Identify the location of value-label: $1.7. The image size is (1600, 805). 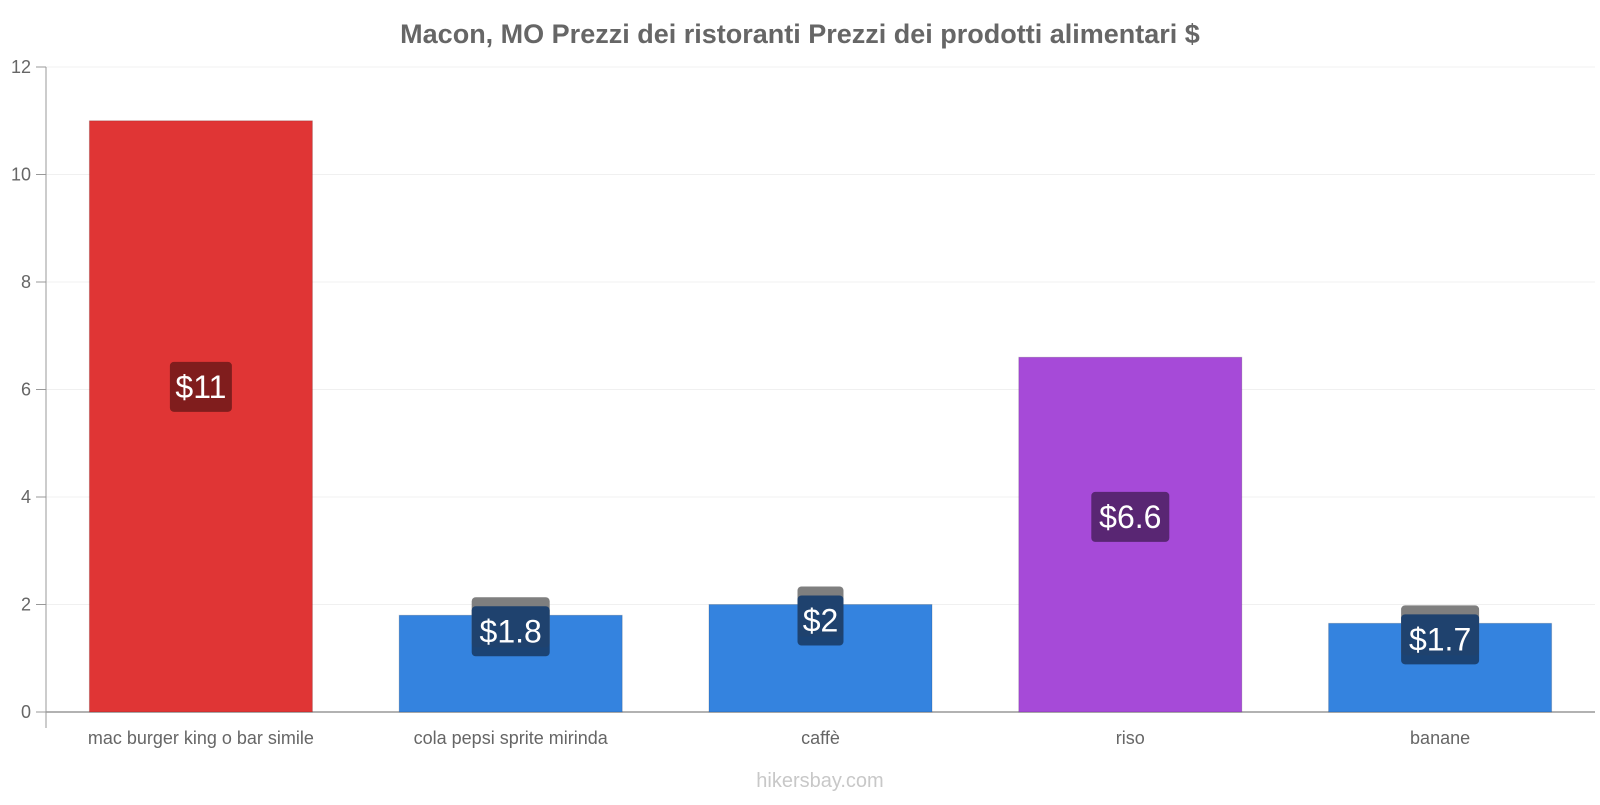
(1440, 639).